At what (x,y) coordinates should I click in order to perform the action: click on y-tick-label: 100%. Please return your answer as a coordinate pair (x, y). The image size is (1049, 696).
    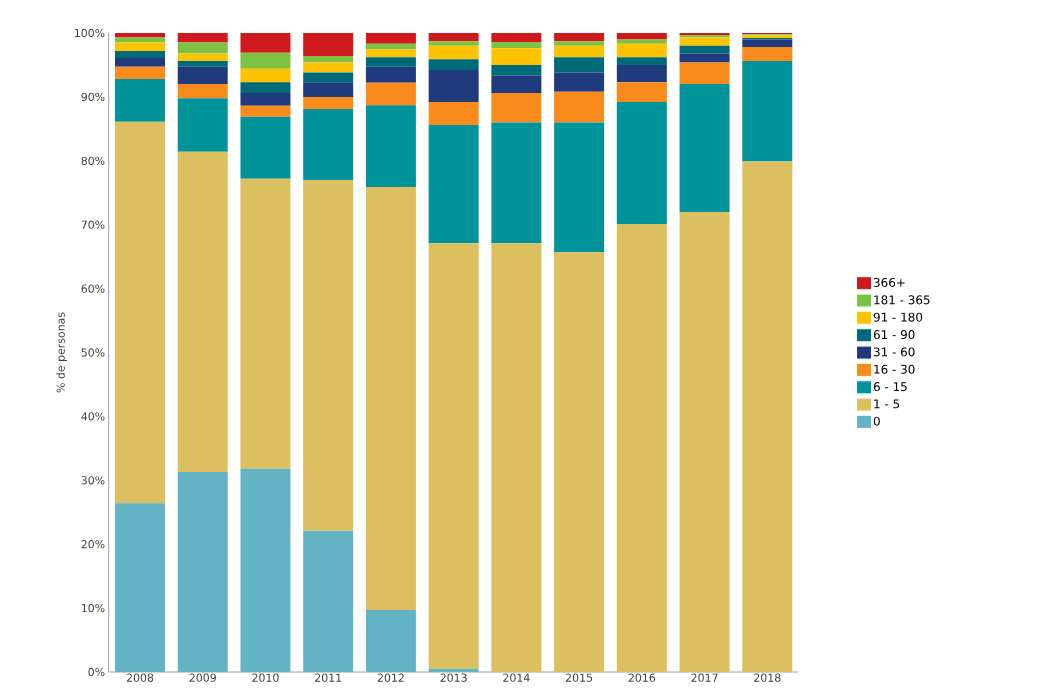
    Looking at the image, I should click on (89, 33).